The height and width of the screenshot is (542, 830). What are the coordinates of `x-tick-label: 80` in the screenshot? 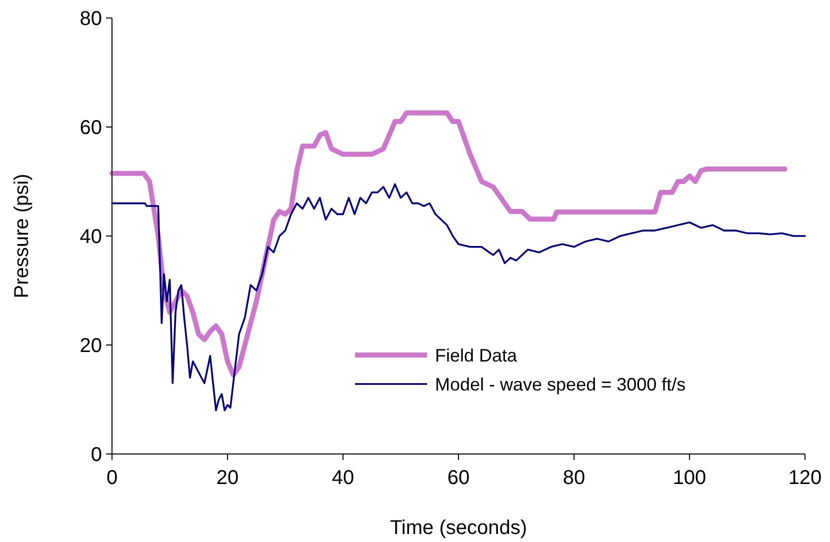 It's located at (574, 478).